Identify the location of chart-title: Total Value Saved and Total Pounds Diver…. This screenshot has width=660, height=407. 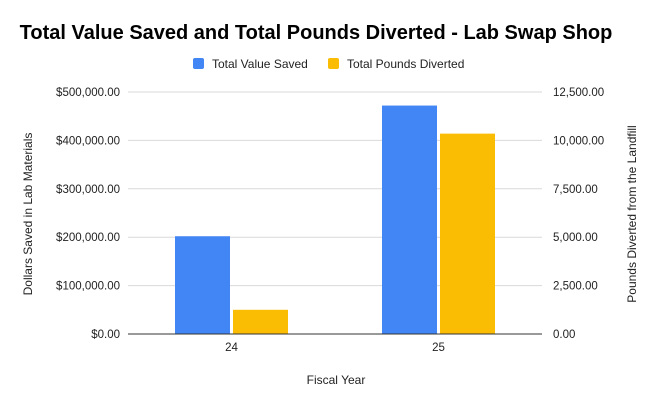
(316, 33).